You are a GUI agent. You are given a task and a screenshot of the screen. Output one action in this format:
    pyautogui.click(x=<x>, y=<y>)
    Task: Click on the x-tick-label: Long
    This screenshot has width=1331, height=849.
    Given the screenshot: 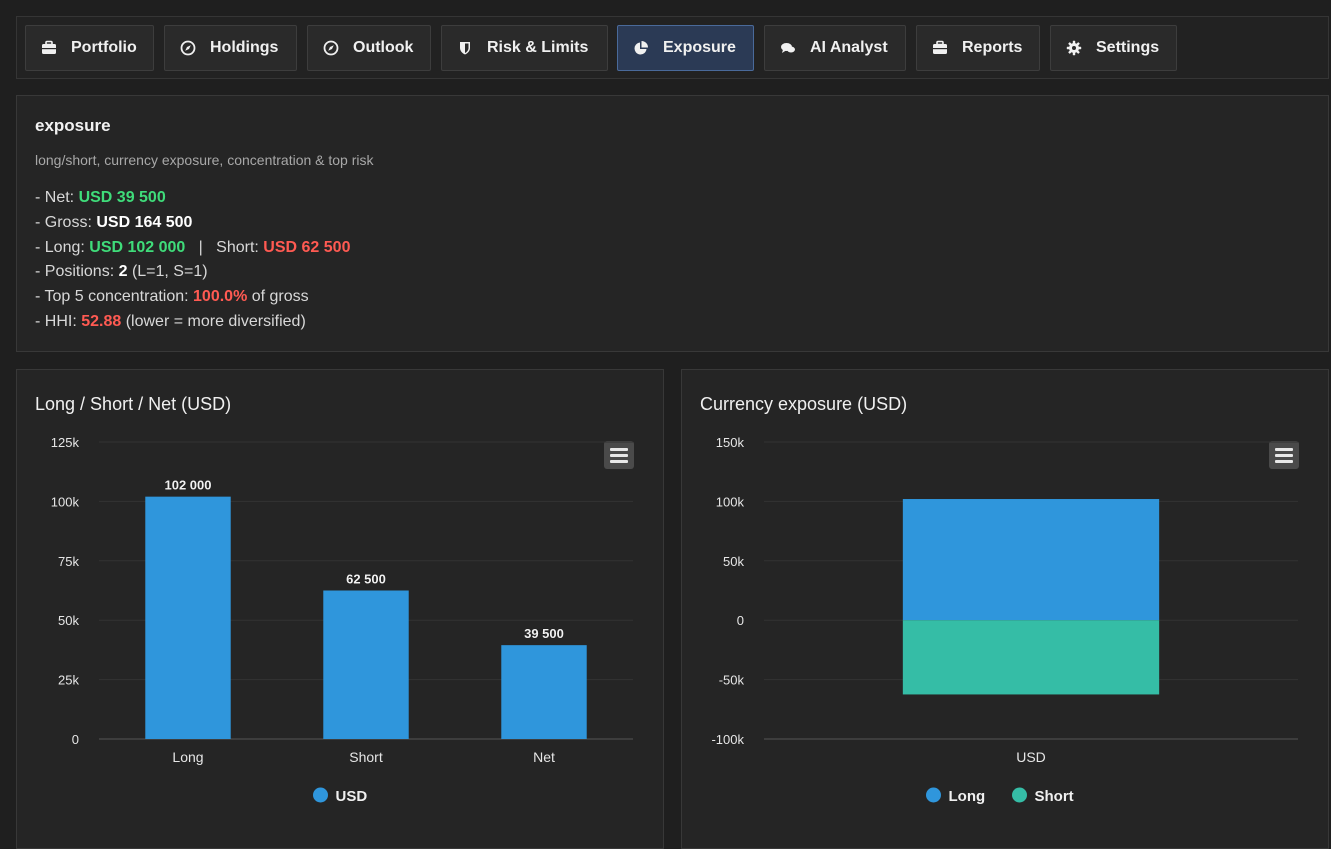 What is the action you would take?
    pyautogui.click(x=187, y=757)
    